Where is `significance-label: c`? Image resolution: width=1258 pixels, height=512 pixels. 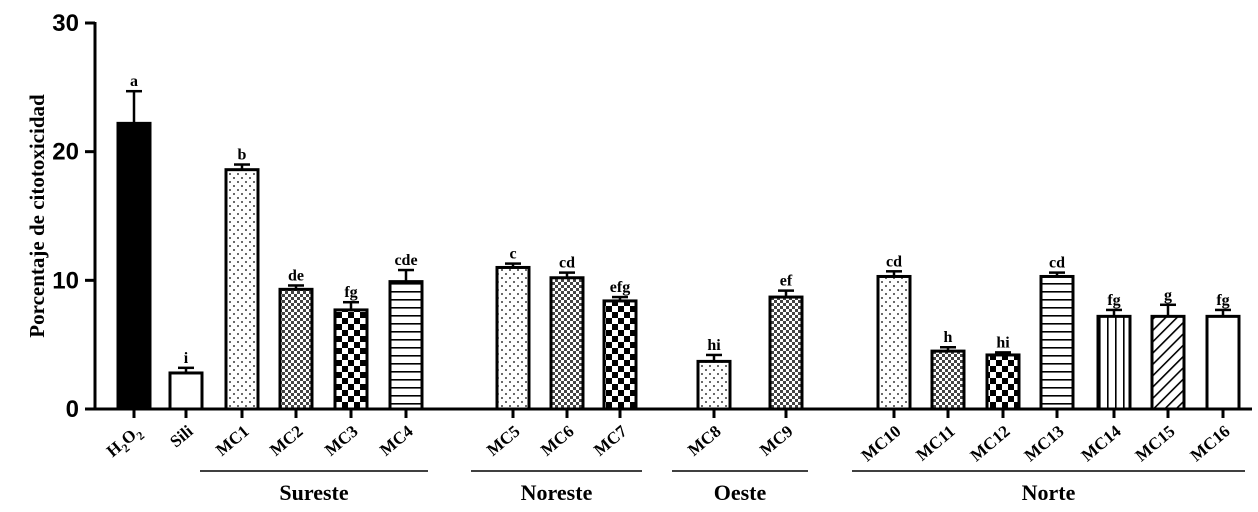
significance-label: c is located at coordinates (512, 254).